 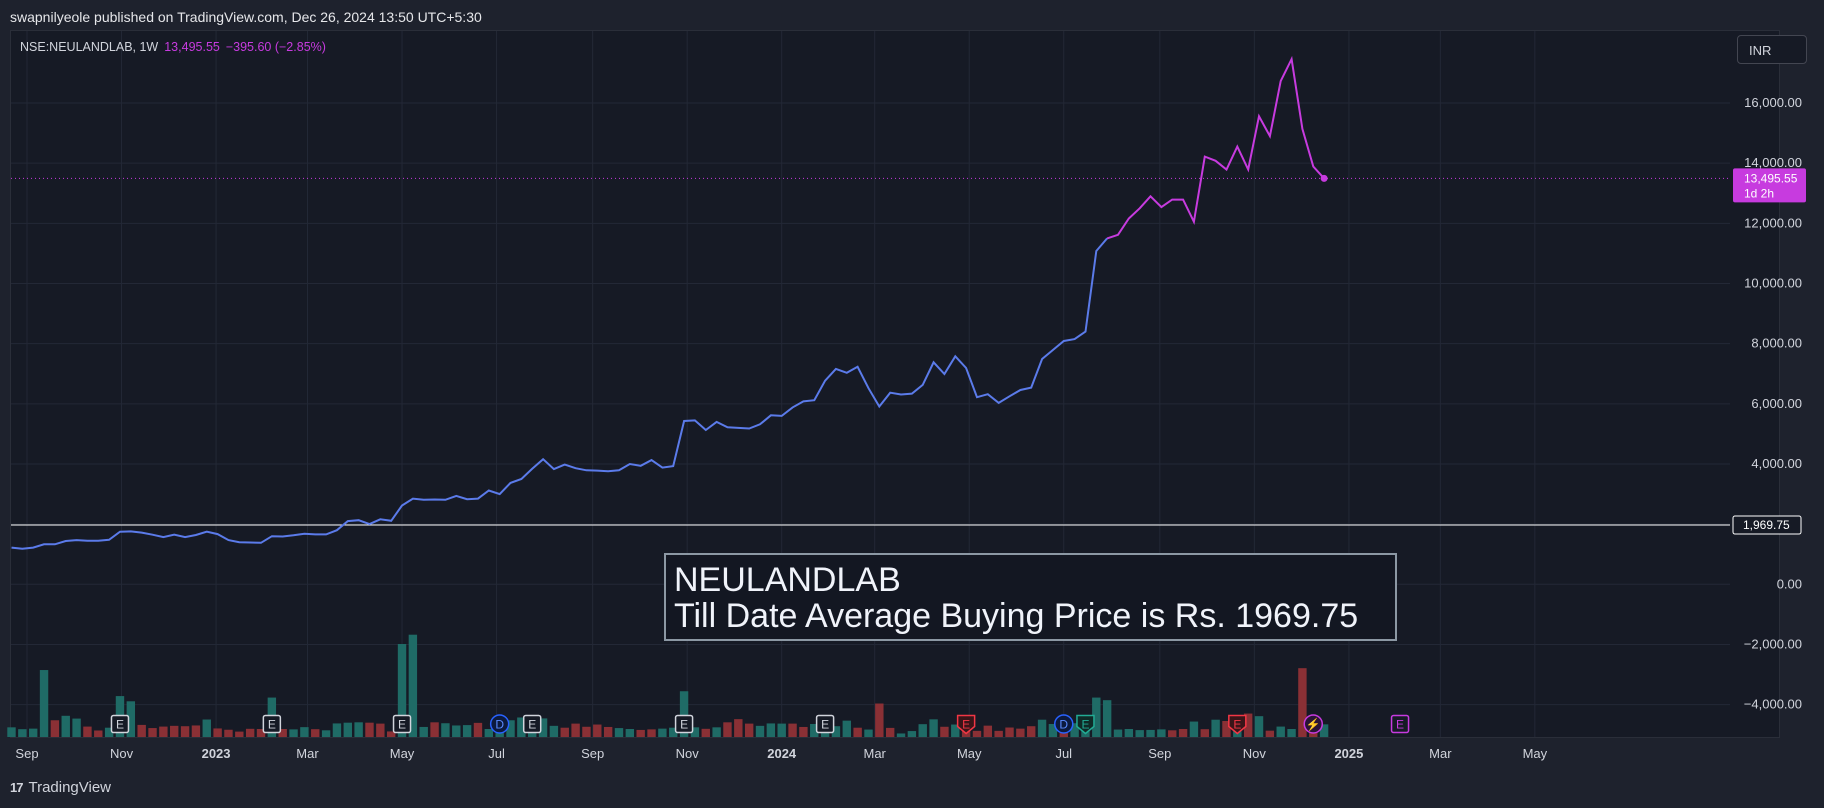 What do you see at coordinates (969, 753) in the screenshot?
I see `x-tick-label: May` at bounding box center [969, 753].